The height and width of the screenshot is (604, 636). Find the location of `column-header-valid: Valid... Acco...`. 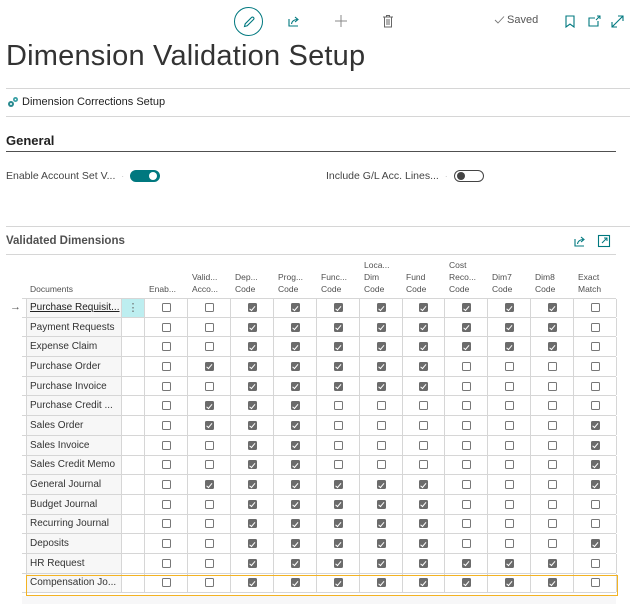

column-header-valid: Valid... Acco... is located at coordinates (205, 283).